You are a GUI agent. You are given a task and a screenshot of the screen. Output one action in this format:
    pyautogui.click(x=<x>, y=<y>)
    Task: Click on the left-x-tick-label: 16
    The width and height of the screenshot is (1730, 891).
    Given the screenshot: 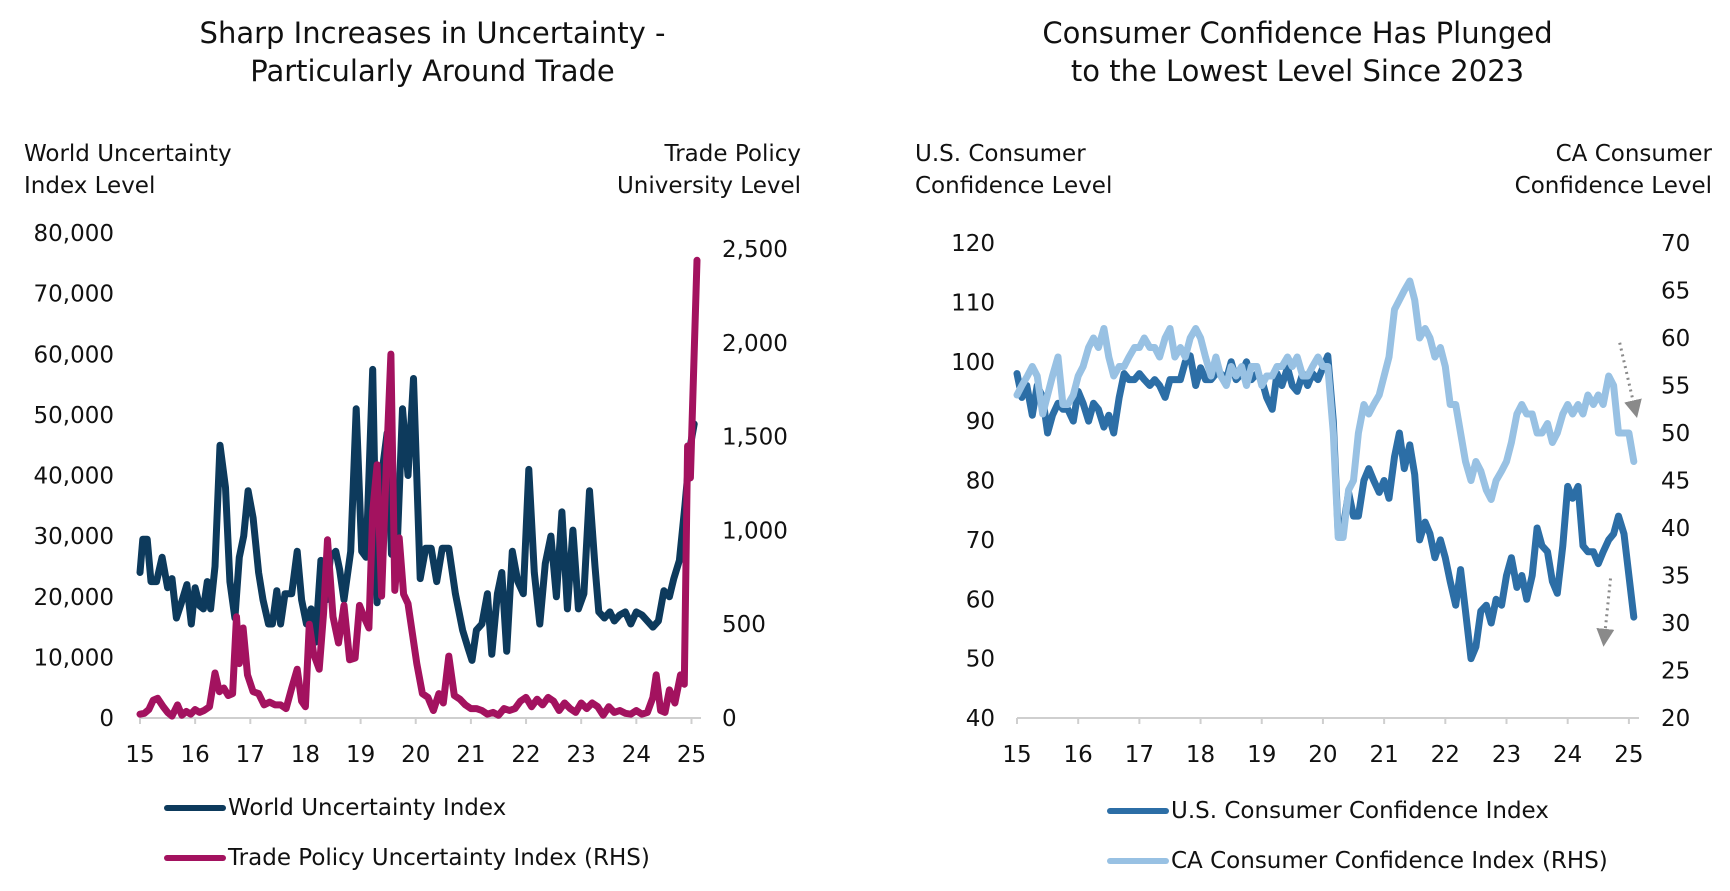 What is the action you would take?
    pyautogui.click(x=195, y=755)
    